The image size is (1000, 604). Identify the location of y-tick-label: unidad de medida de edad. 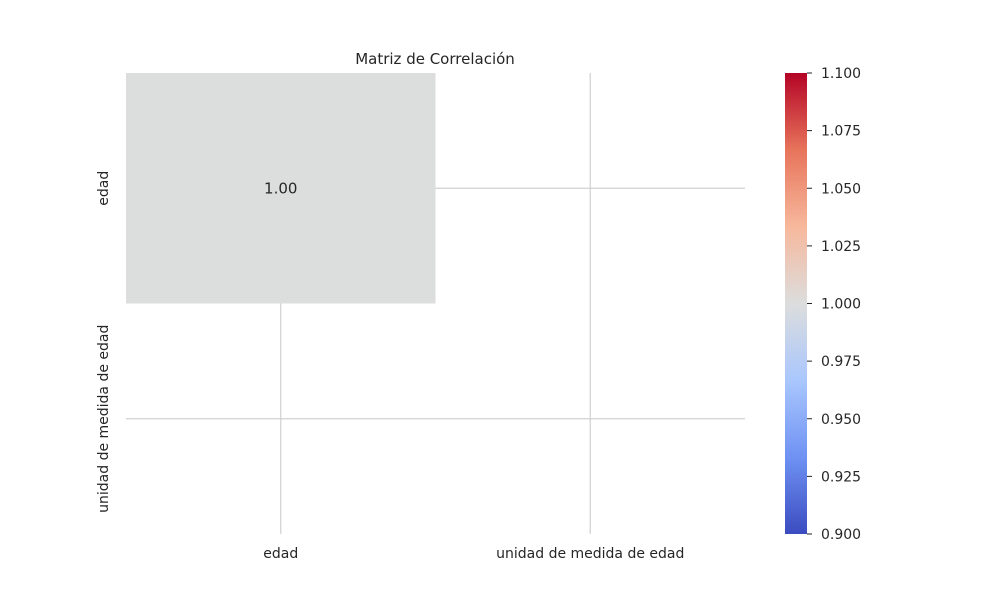
(104, 419).